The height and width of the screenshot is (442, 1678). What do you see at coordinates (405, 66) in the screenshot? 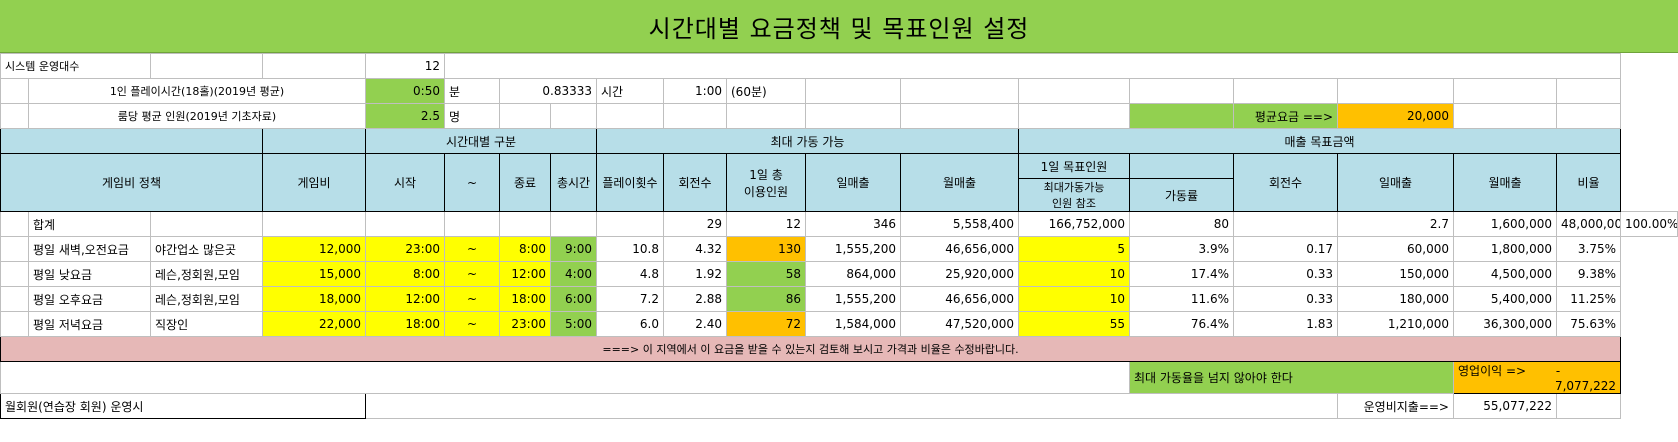
I see `system-count-value: 12` at bounding box center [405, 66].